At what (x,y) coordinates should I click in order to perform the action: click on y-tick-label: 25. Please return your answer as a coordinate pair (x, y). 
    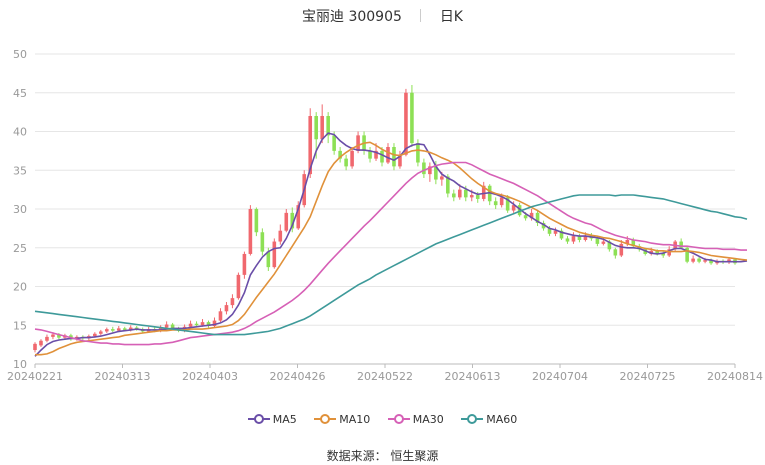
    Looking at the image, I should click on (20, 248).